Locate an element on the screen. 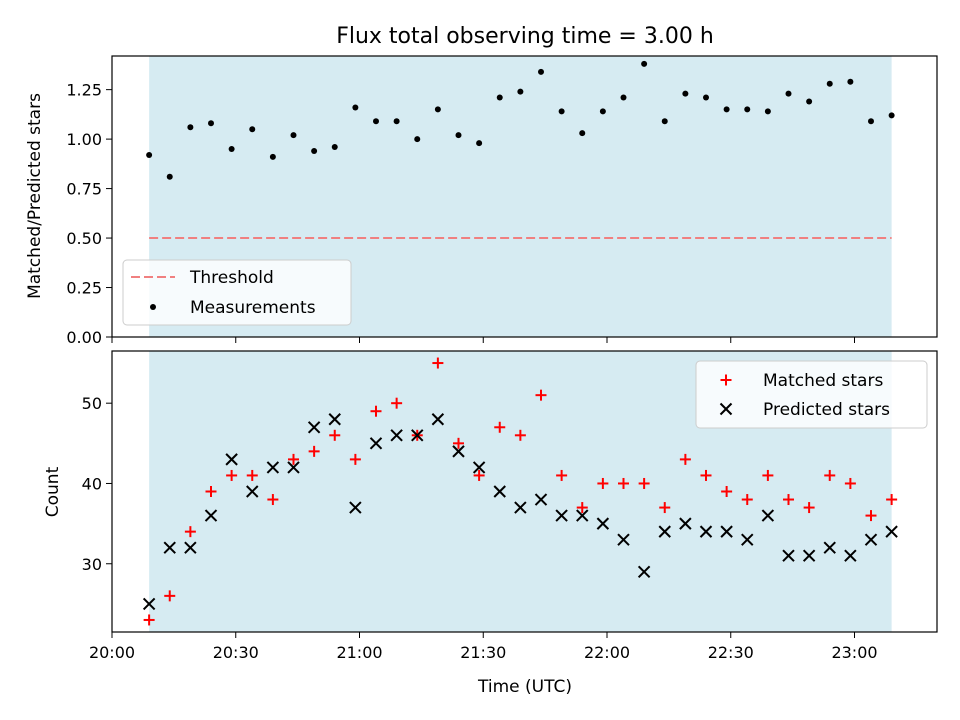 This screenshot has height=720, width=960. top-legend: Threshold Measurements is located at coordinates (237, 292).